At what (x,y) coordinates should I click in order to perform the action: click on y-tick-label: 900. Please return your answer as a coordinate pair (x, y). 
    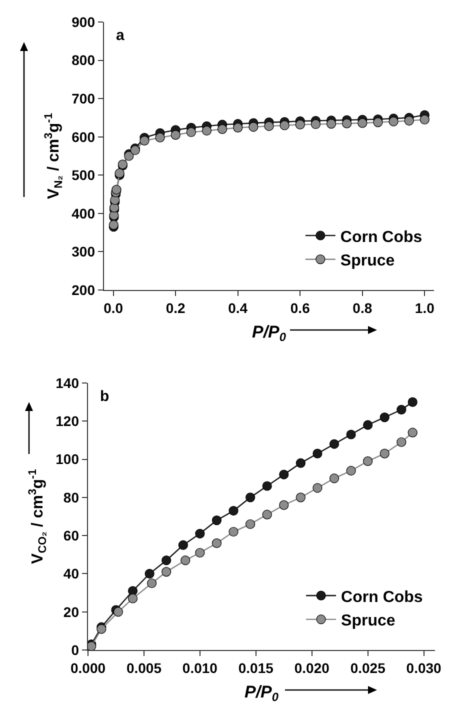
    Looking at the image, I should click on (84, 22).